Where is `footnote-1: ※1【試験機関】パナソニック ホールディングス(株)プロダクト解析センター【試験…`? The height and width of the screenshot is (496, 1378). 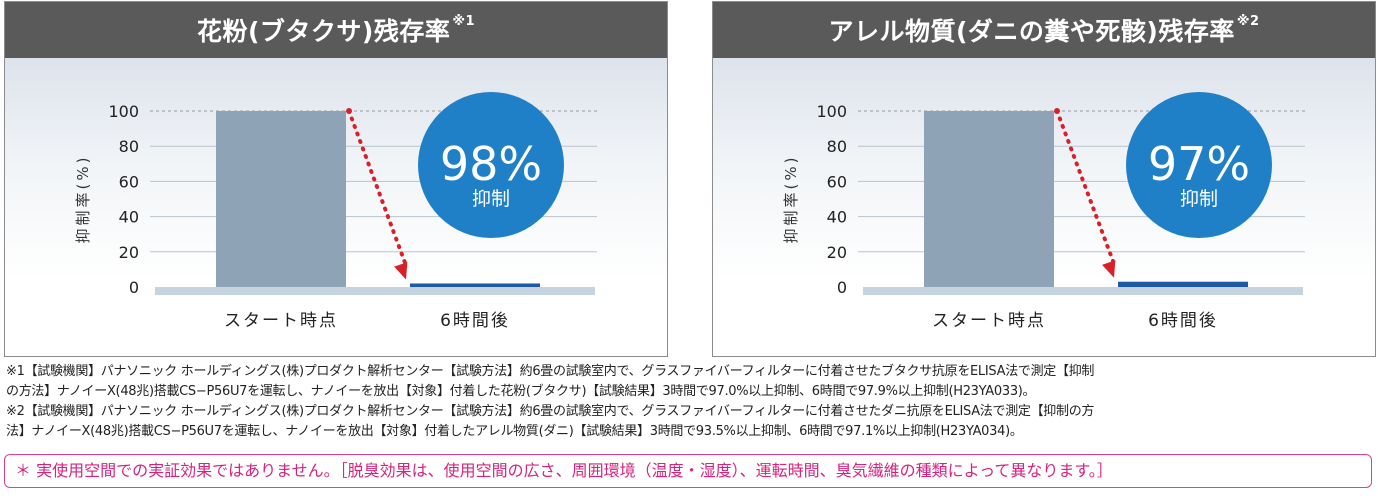 footnote-1: ※1【試験機関】パナソニック ホールディングス(株)プロダクト解析センター【試験… is located at coordinates (691, 382).